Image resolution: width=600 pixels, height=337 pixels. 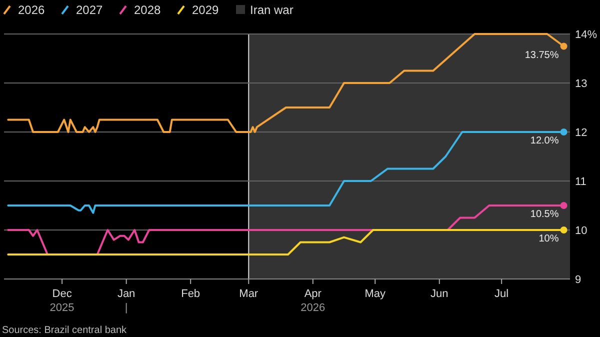 What do you see at coordinates (248, 294) in the screenshot?
I see `x-tick-label: Mar` at bounding box center [248, 294].